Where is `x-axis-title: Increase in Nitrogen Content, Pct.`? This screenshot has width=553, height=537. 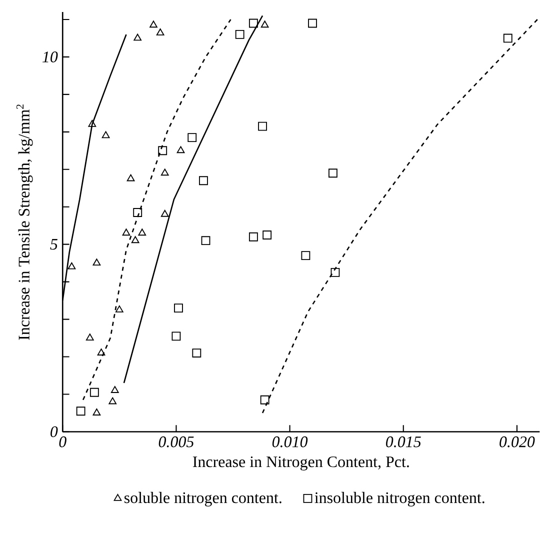 x-axis-title: Increase in Nitrogen Content, Pct. is located at coordinates (300, 463).